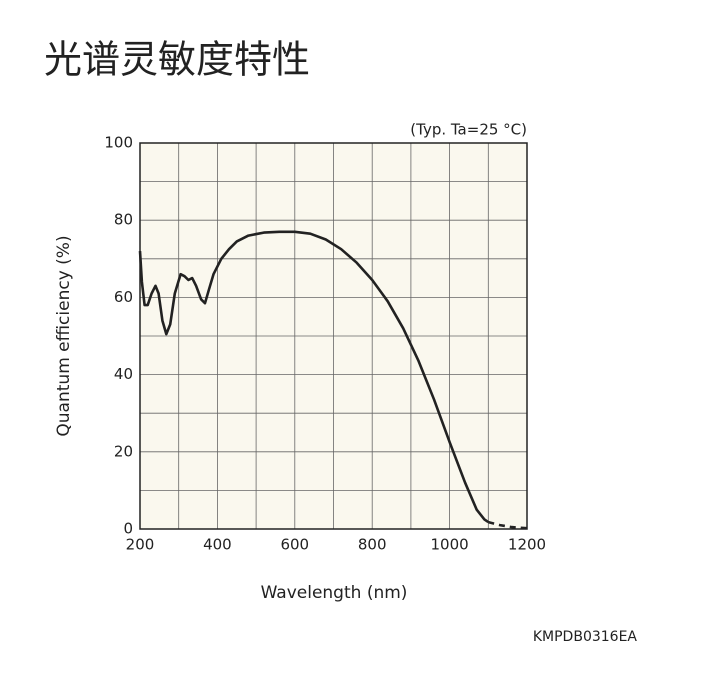 The image size is (706, 681). What do you see at coordinates (177, 60) in the screenshot?
I see `chart-title: 光谱灵敏度特性` at bounding box center [177, 60].